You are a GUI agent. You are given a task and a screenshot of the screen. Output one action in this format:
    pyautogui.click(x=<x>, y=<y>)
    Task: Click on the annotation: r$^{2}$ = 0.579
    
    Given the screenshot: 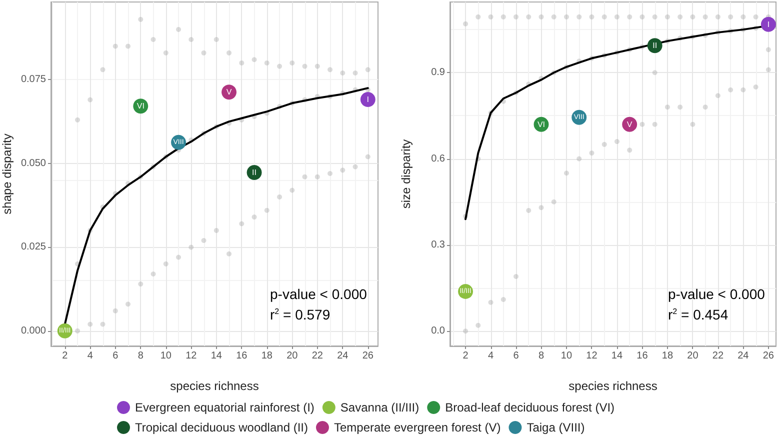 What is the action you would take?
    pyautogui.click(x=300, y=314)
    